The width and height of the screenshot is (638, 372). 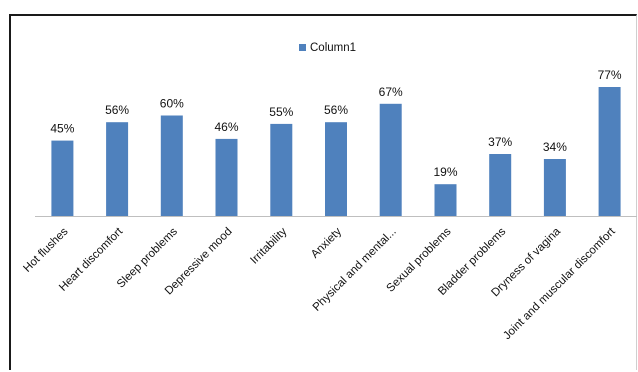 What do you see at coordinates (226, 127) in the screenshot?
I see `value-label-3: 46%` at bounding box center [226, 127].